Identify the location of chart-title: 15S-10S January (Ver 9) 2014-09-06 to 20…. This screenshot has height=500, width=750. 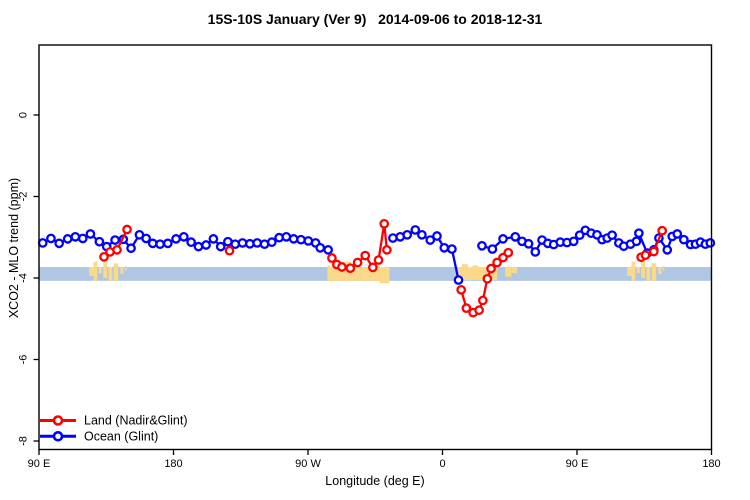
(375, 19).